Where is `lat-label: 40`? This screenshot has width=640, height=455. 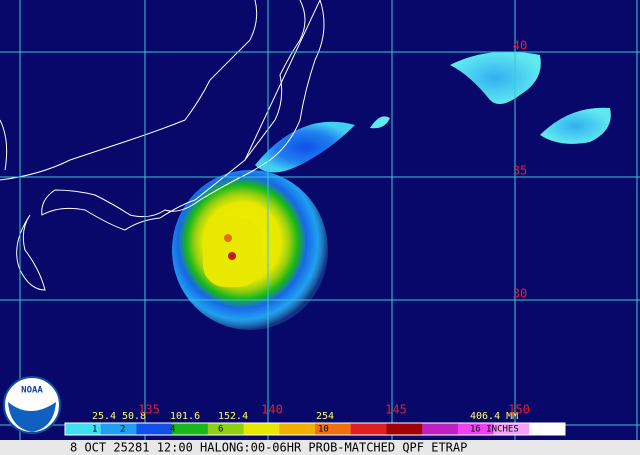
lat-label: 40 is located at coordinates (520, 46).